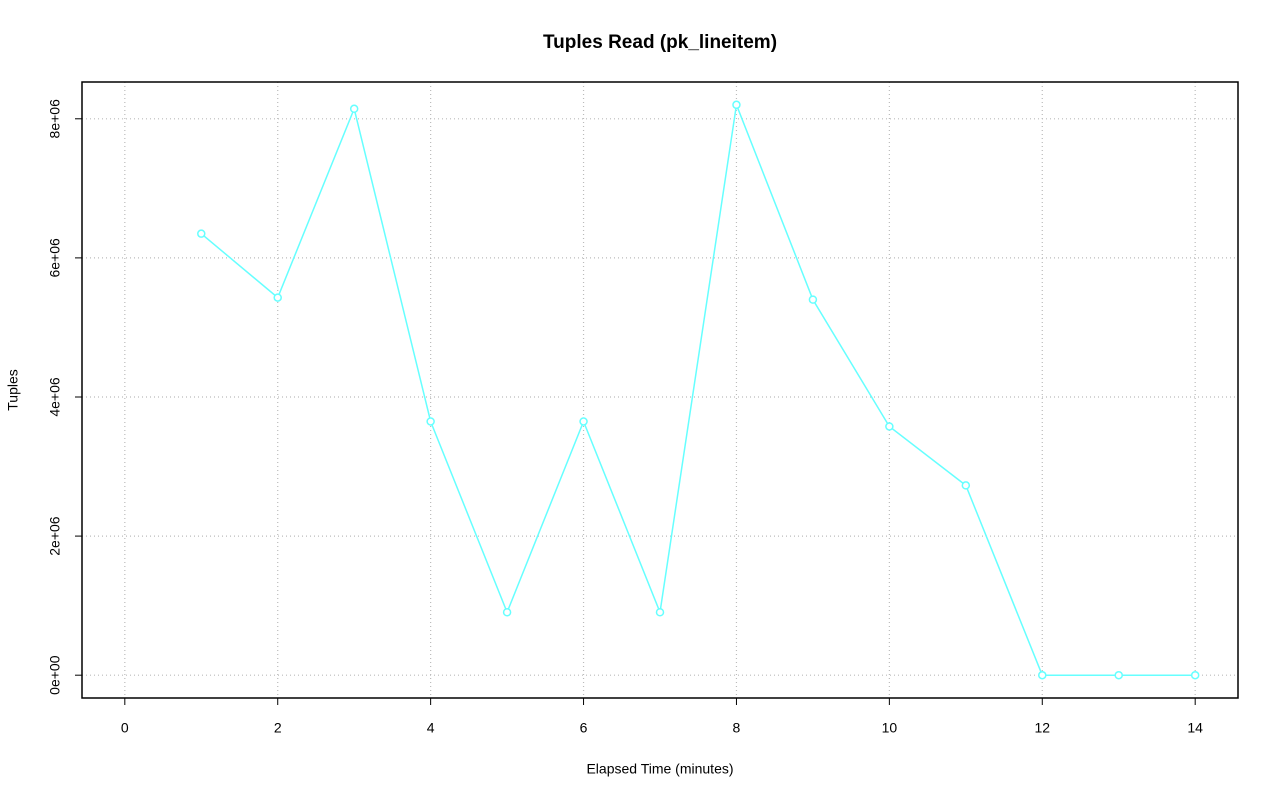 The width and height of the screenshot is (1280, 801). What do you see at coordinates (278, 728) in the screenshot?
I see `x-tick-label: 2` at bounding box center [278, 728].